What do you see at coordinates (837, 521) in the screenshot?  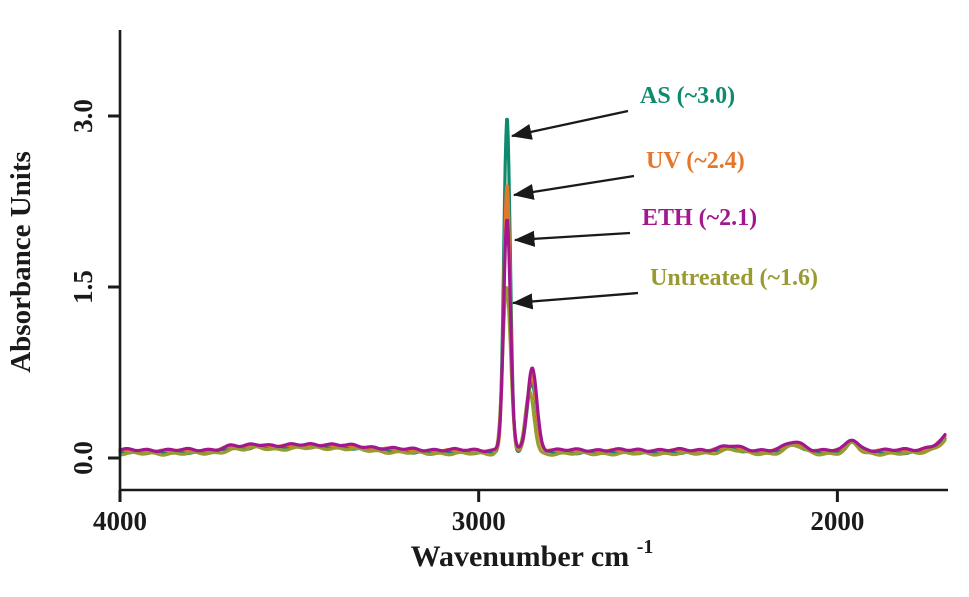 I see `x-tick-label: 2000` at bounding box center [837, 521].